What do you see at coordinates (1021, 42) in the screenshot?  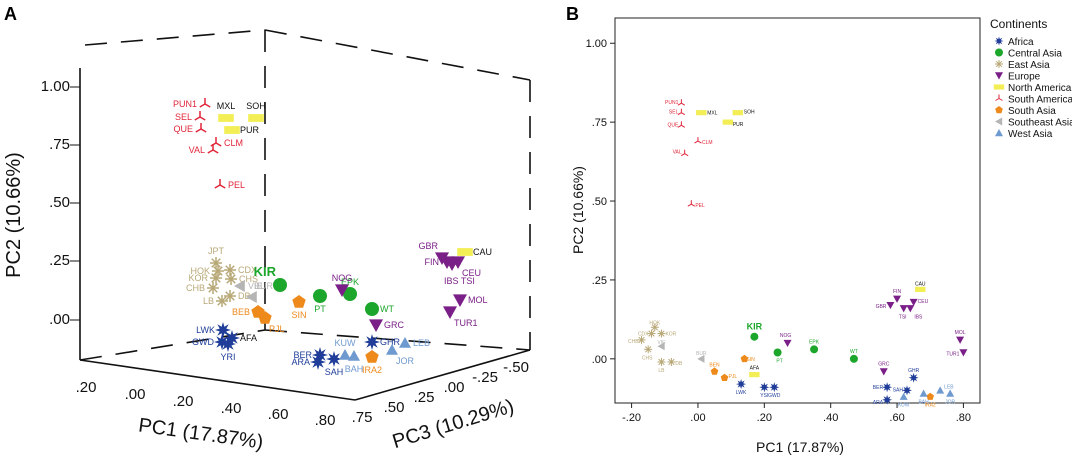 I see `legend-label: Africa` at bounding box center [1021, 42].